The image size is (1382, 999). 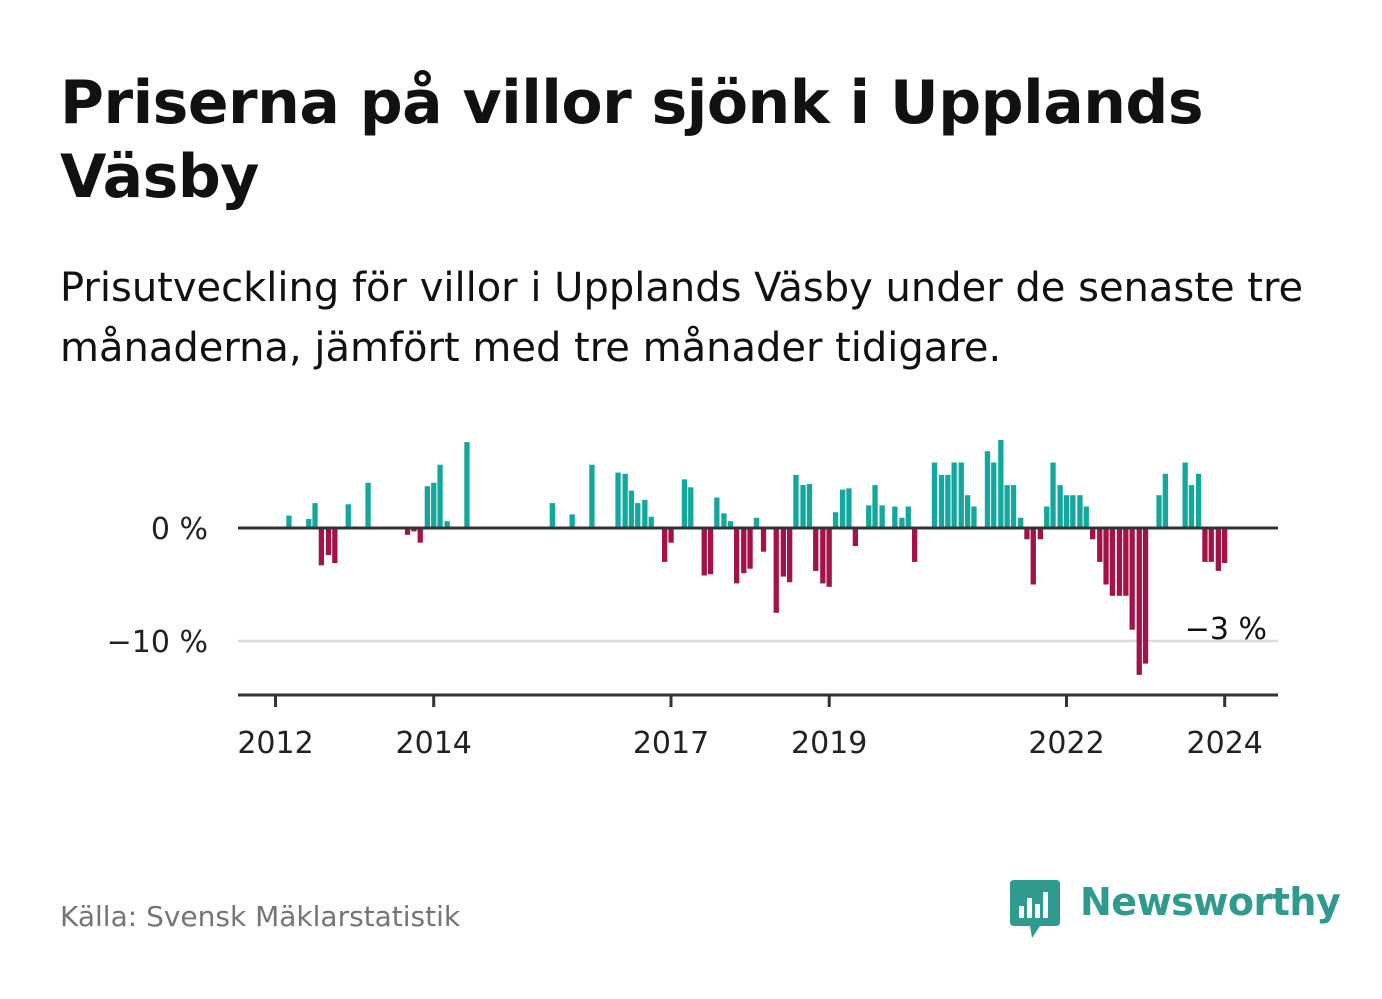 I want to click on latest-value-label: −3 %, so click(x=1226, y=629).